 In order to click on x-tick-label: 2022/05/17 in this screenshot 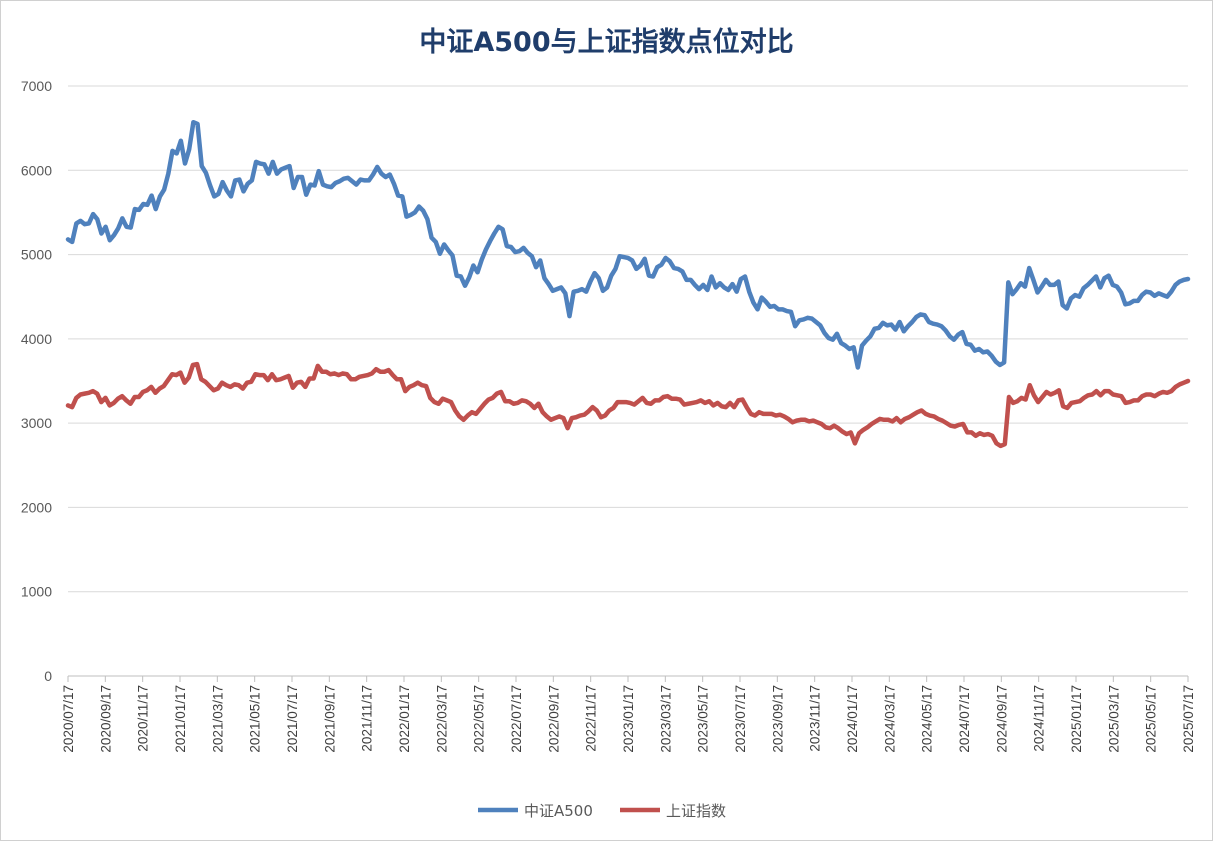, I will do `click(479, 719)`.